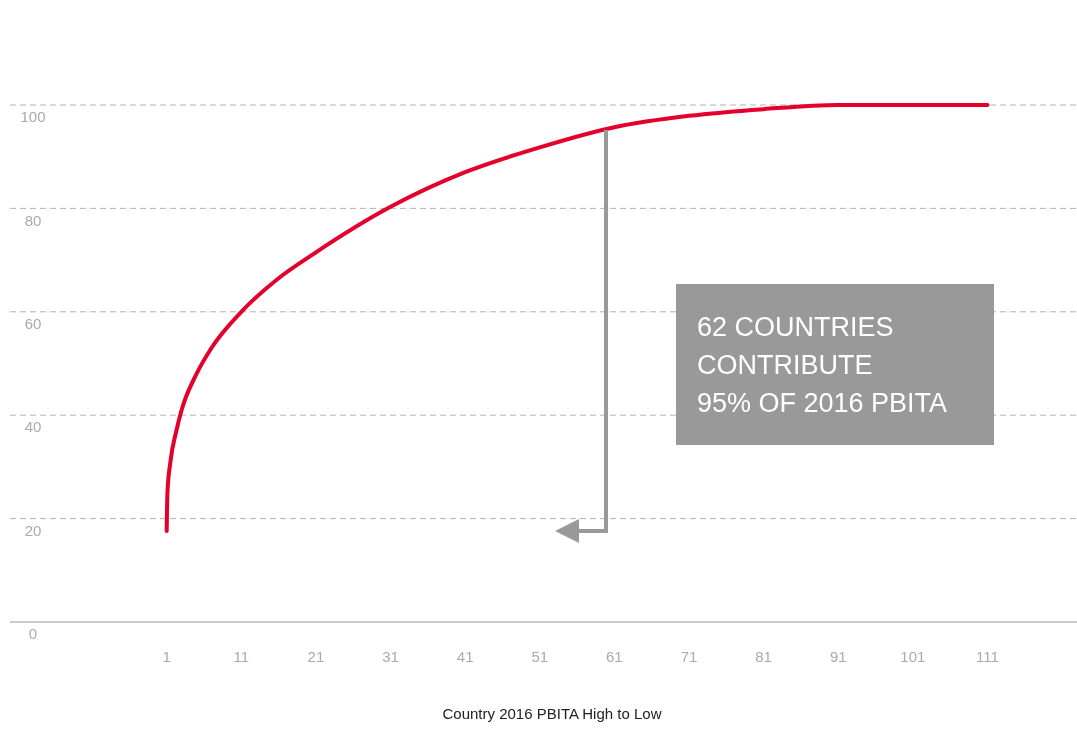  What do you see at coordinates (913, 656) in the screenshot?
I see `x-tick-label: 101` at bounding box center [913, 656].